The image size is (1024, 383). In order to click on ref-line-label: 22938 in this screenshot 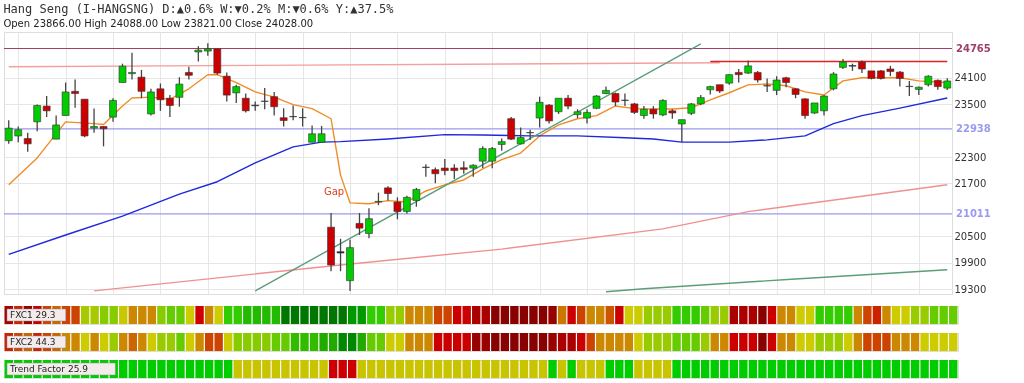, I will do `click(973, 128)`.